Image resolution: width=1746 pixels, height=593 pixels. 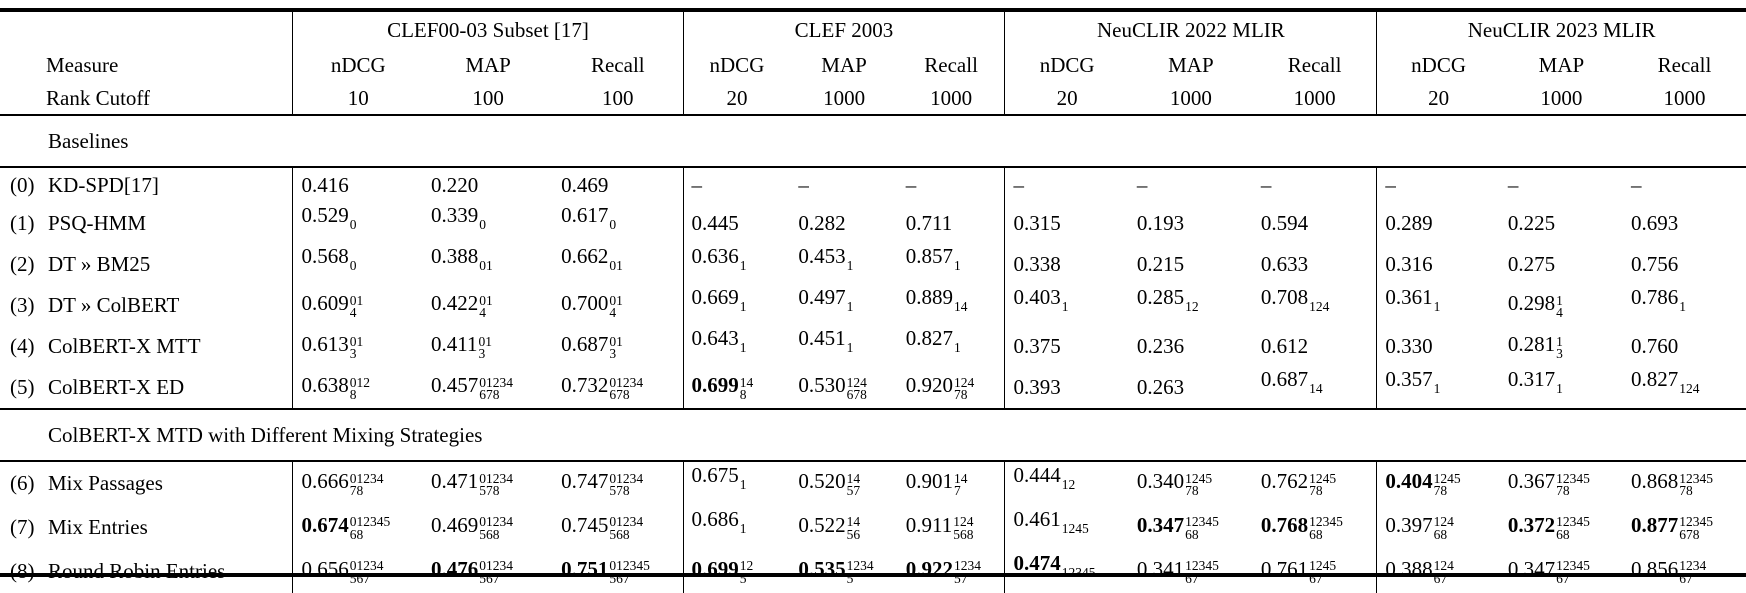 What do you see at coordinates (455, 568) in the screenshot?
I see `score: 0.476` at bounding box center [455, 568].